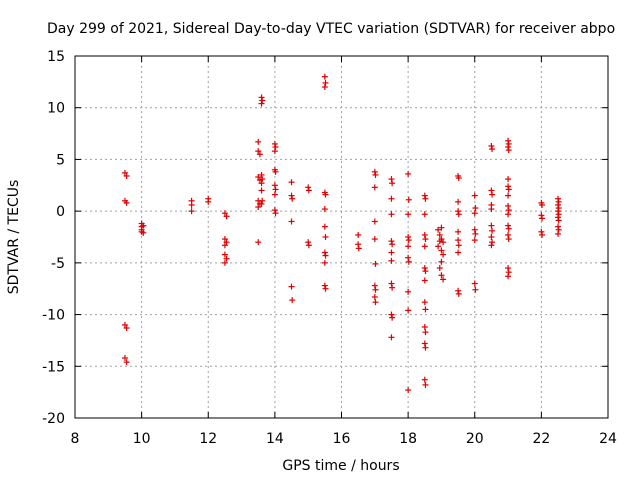 This screenshot has height=480, width=640. I want to click on x-tick-label: 12, so click(208, 439).